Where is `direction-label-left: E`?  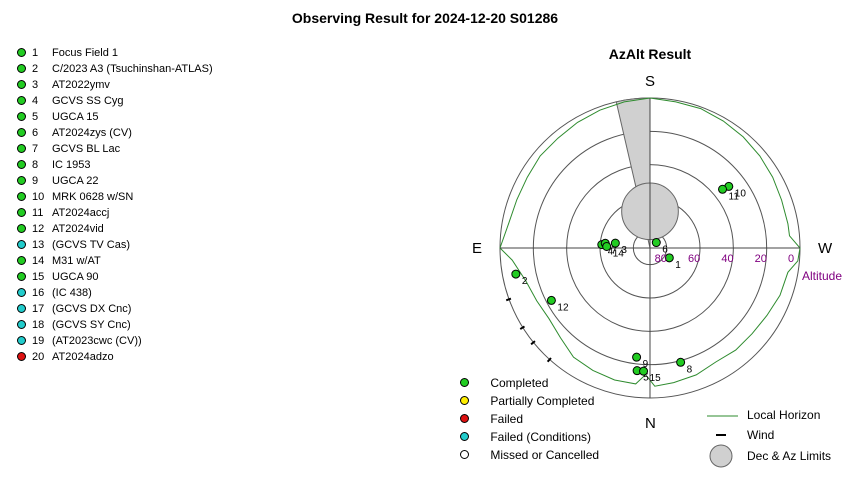 direction-label-left: E is located at coordinates (477, 248).